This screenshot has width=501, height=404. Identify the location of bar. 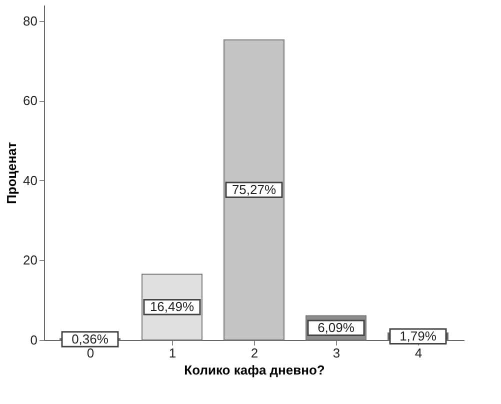
(254, 189).